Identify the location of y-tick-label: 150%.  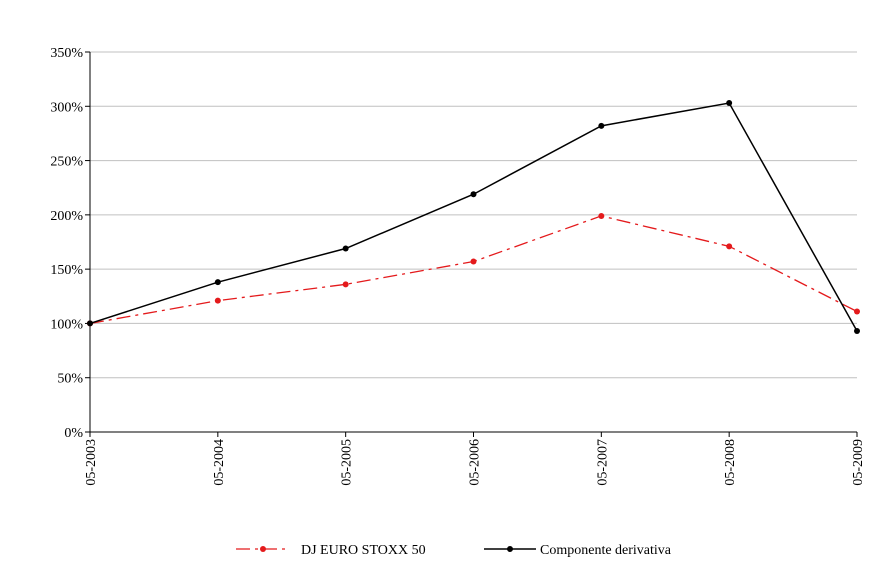
(66, 270).